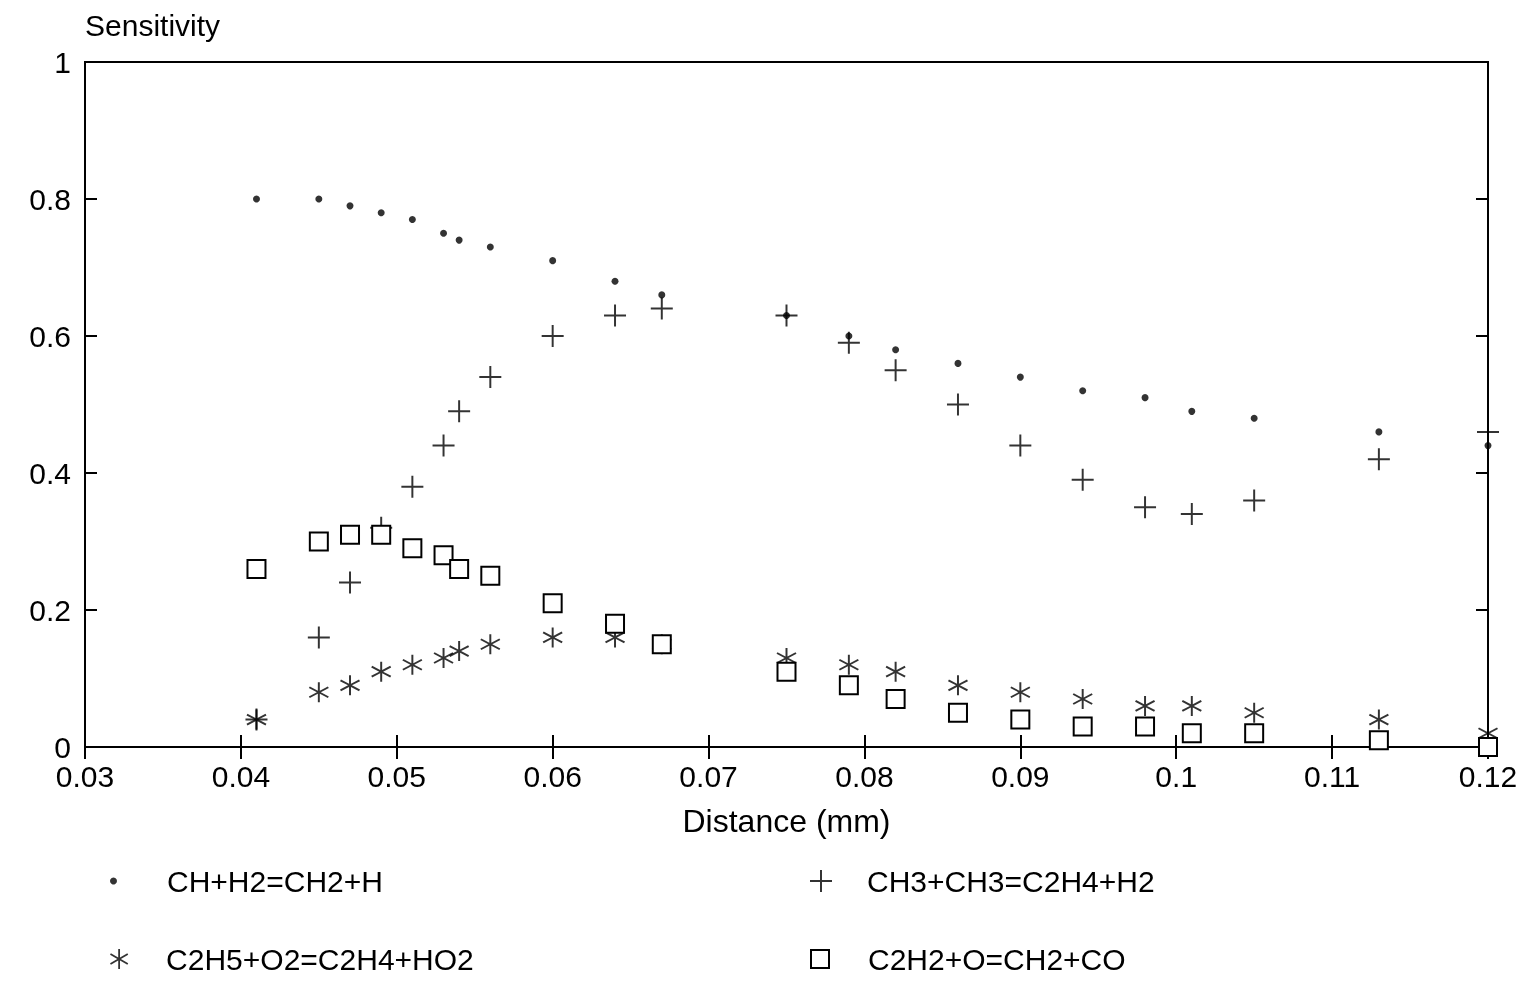 The image size is (1530, 1001). I want to click on legend-label: CH3+CH3=C2H4+H2, so click(1011, 881).